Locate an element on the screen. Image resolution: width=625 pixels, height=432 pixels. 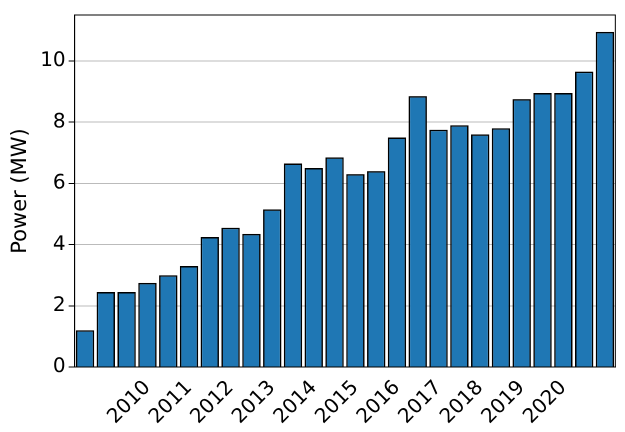
y-tick-label: 2 is located at coordinates (59, 304).